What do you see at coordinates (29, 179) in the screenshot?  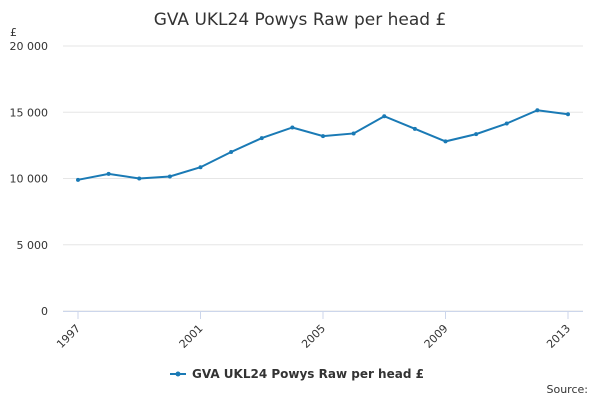 I see `y-tick-label: 10 000` at bounding box center [29, 179].